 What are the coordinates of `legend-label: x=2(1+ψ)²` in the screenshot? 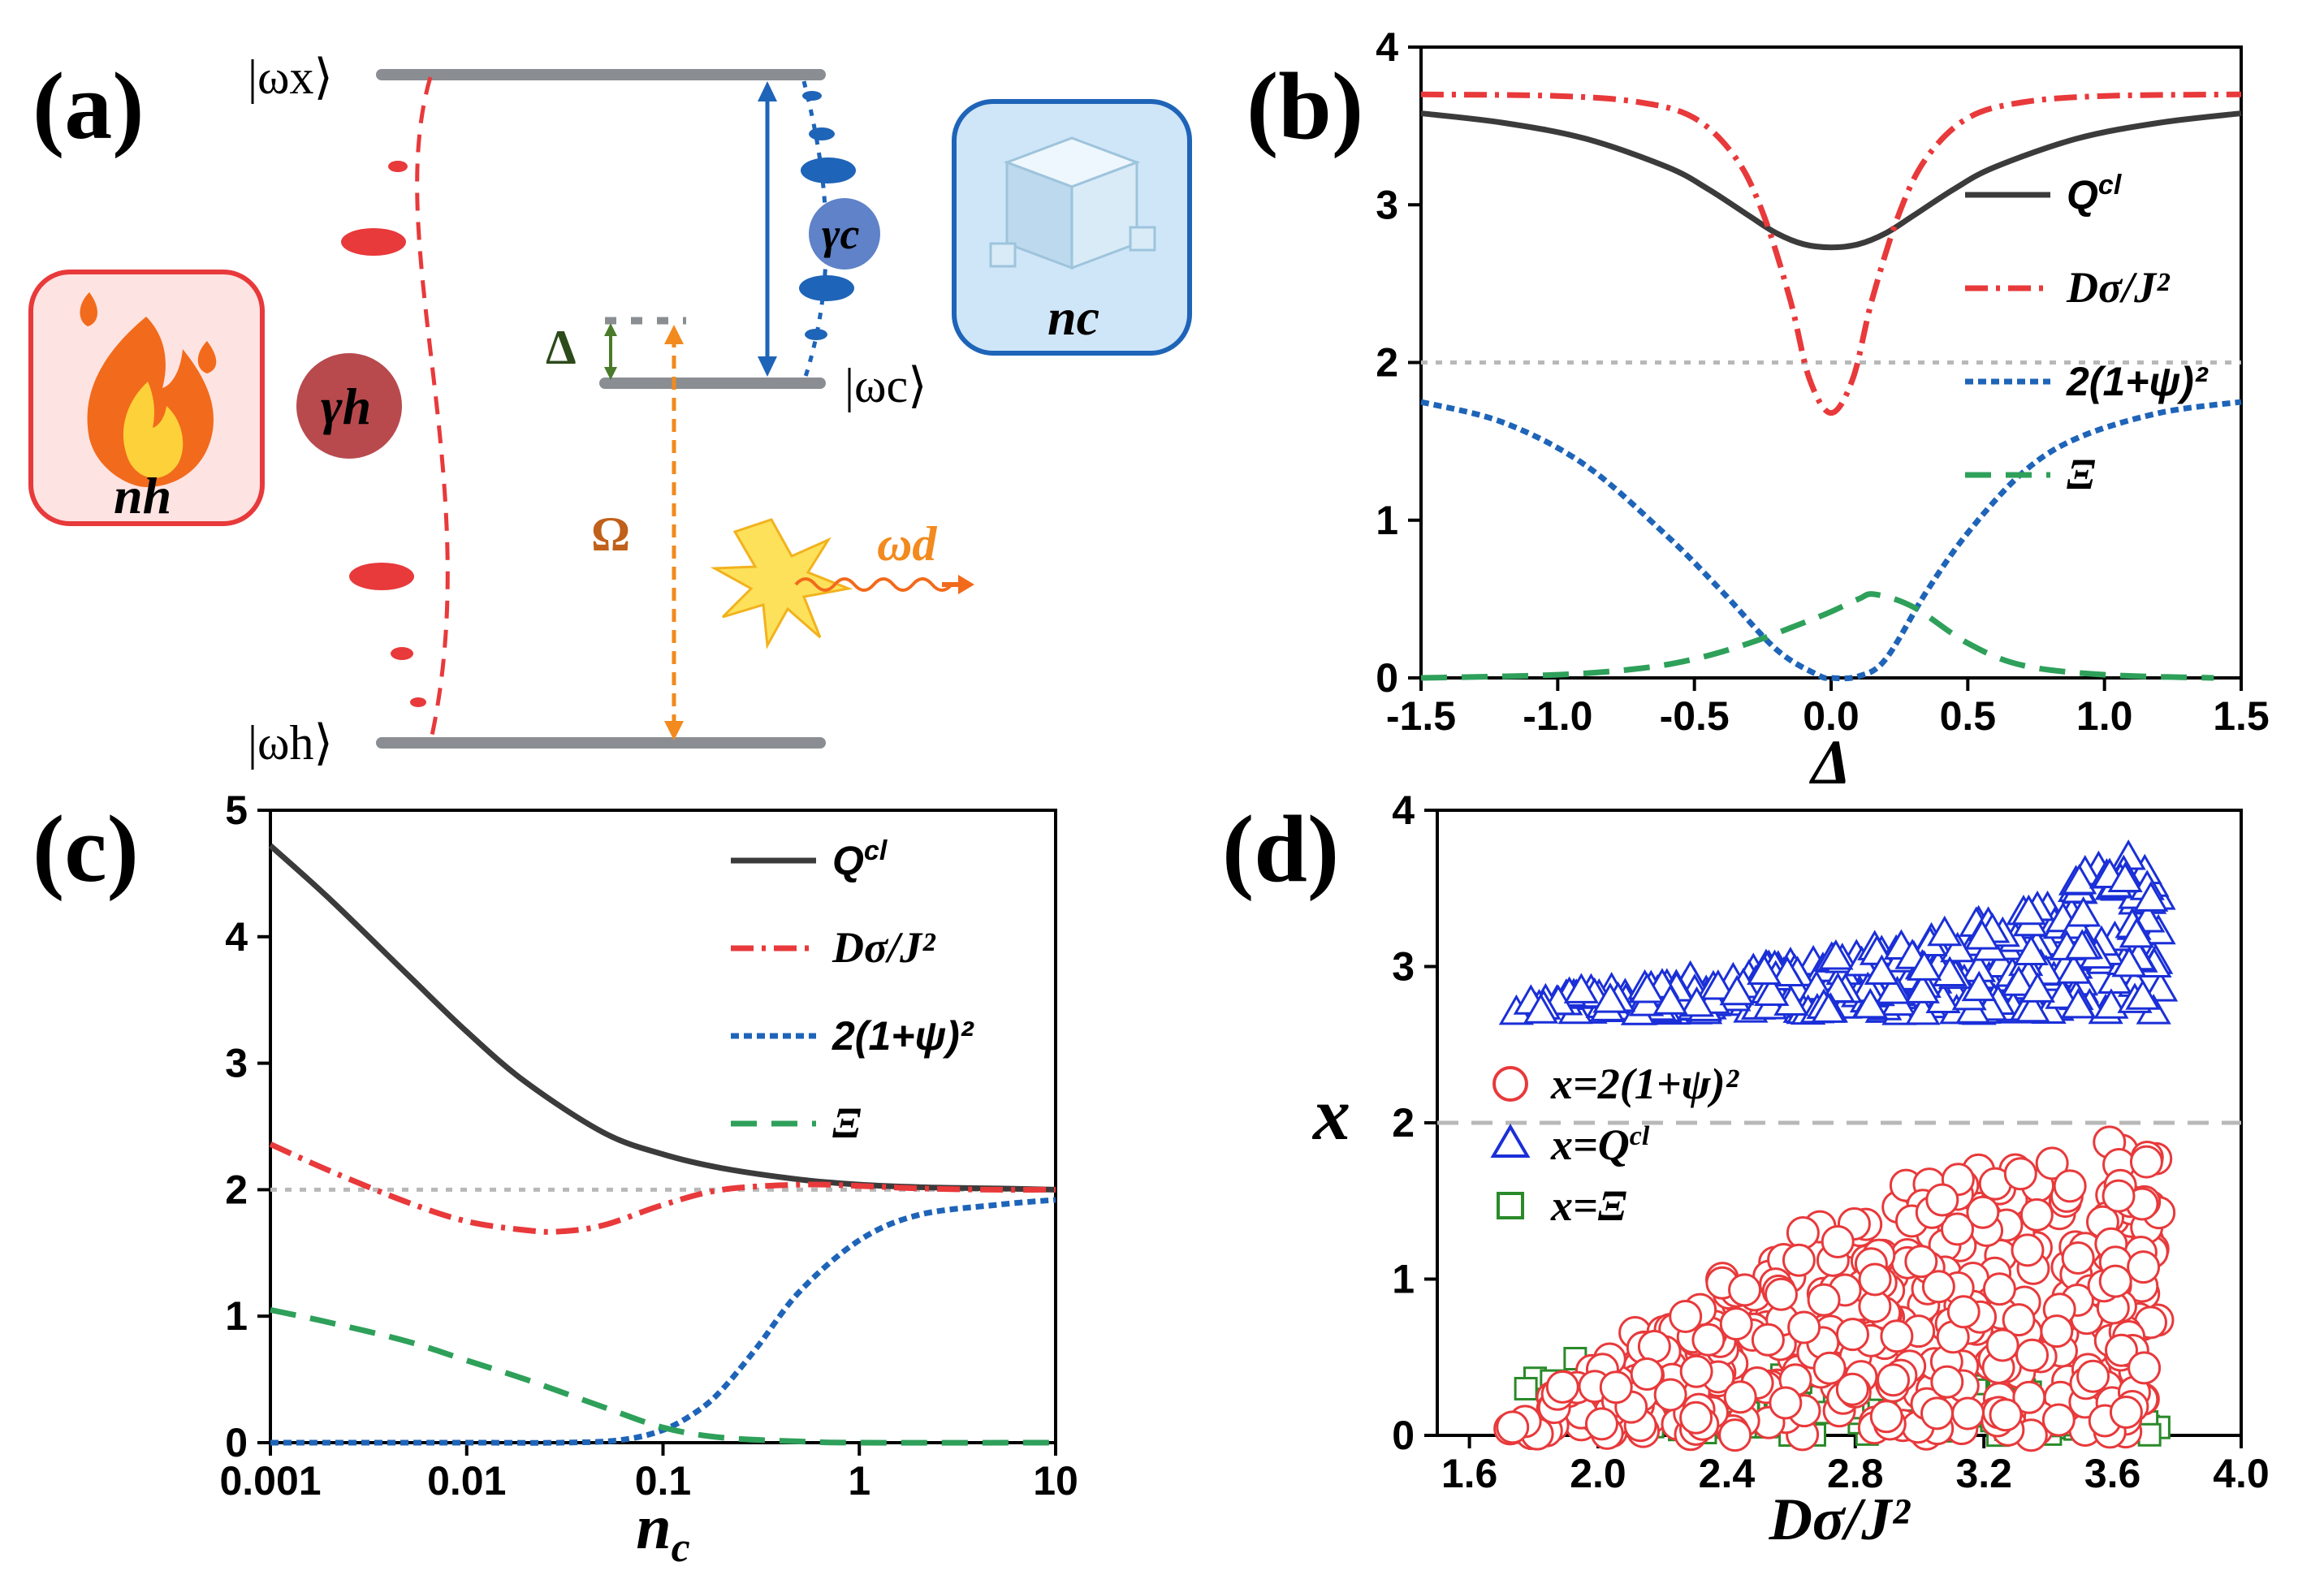 It's located at (1645, 1083).